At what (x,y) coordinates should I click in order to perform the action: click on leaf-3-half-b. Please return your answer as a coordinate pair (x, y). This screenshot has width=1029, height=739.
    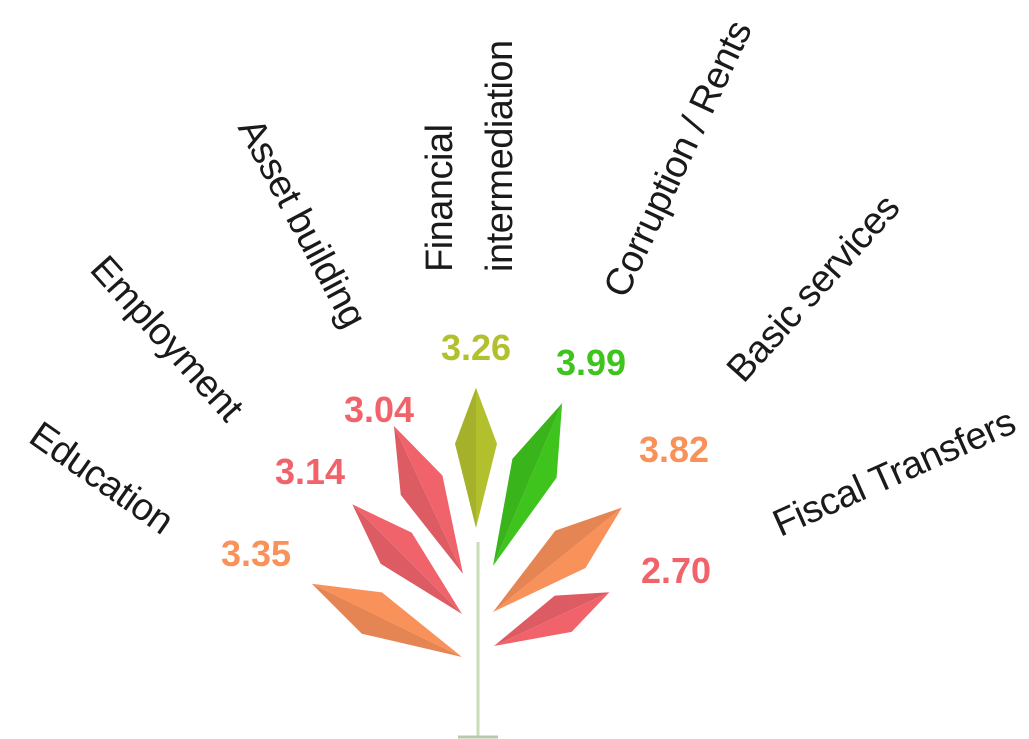
    Looking at the image, I should click on (465, 457).